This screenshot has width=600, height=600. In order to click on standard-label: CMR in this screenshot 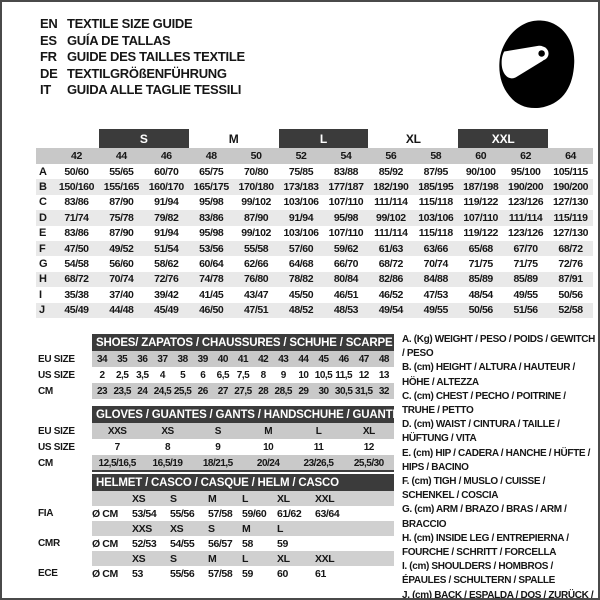, I will do `click(49, 543)`.